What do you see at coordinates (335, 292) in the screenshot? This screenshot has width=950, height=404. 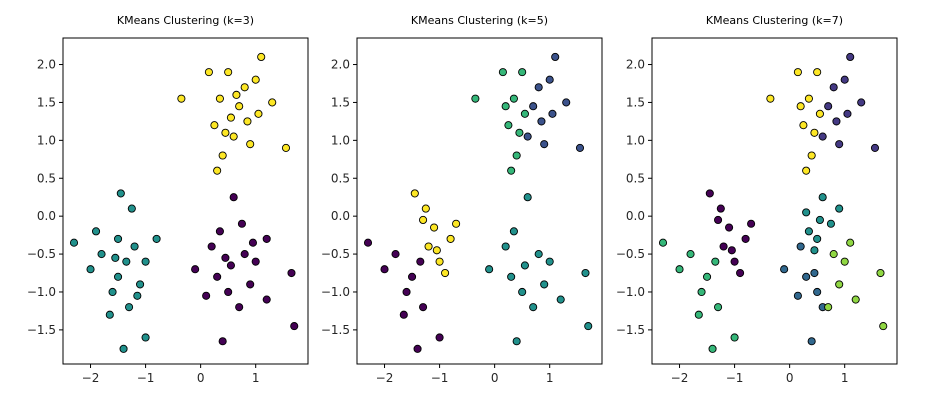 I see `y-tick-label: −1.0` at bounding box center [335, 292].